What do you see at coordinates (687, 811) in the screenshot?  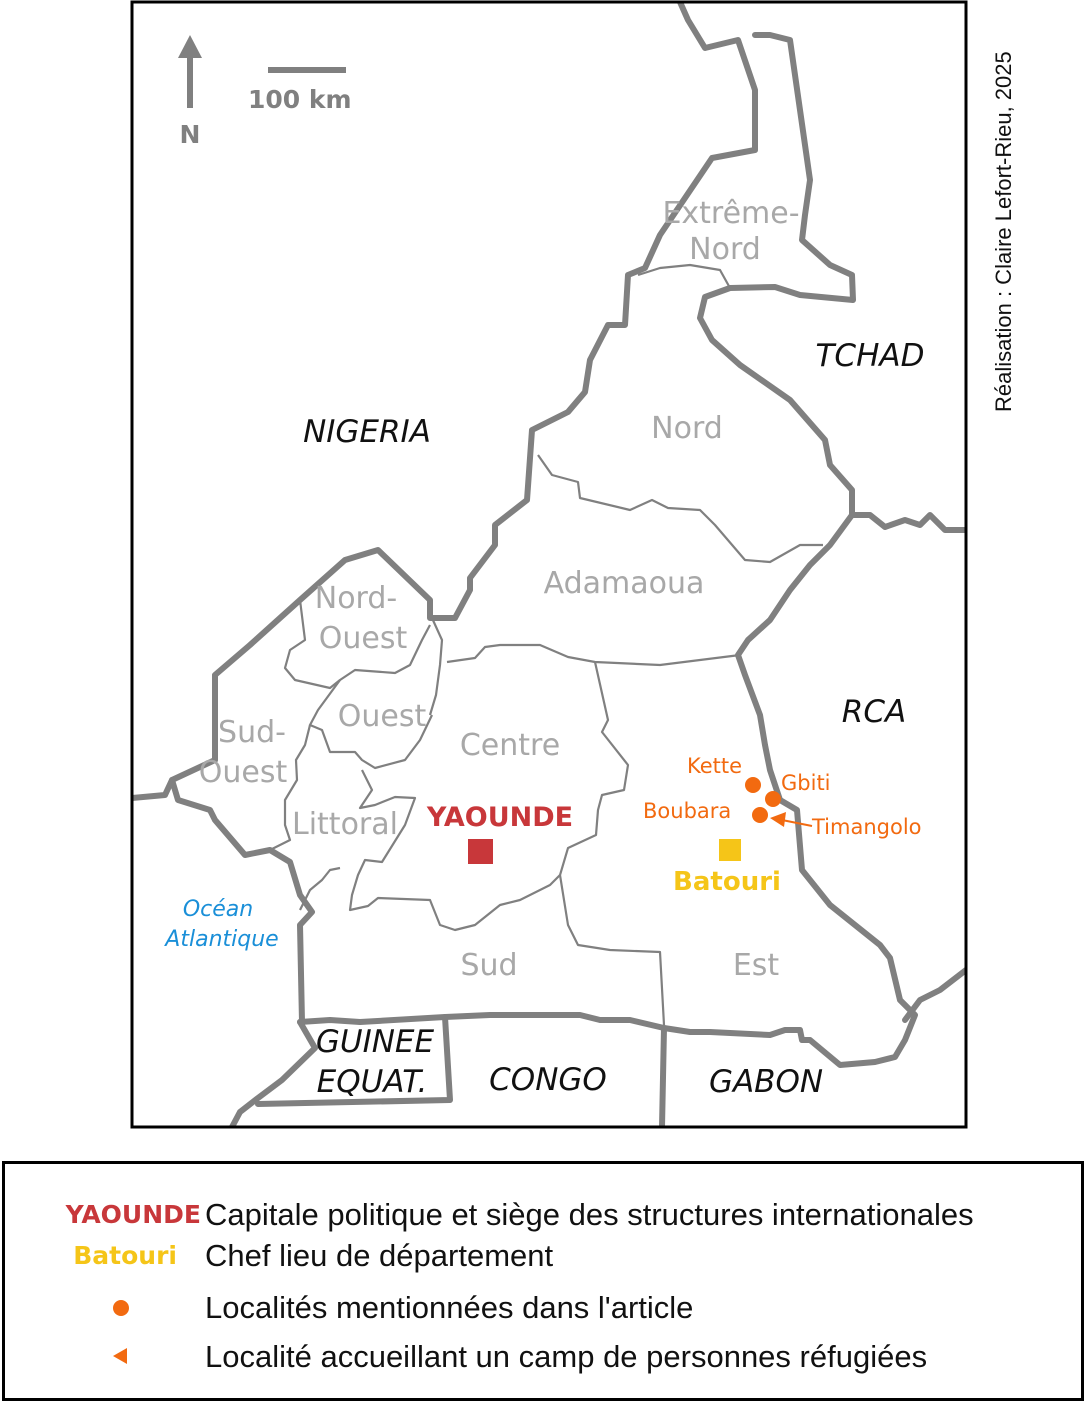 I see `locality-boubara-label: Boubara` at bounding box center [687, 811].